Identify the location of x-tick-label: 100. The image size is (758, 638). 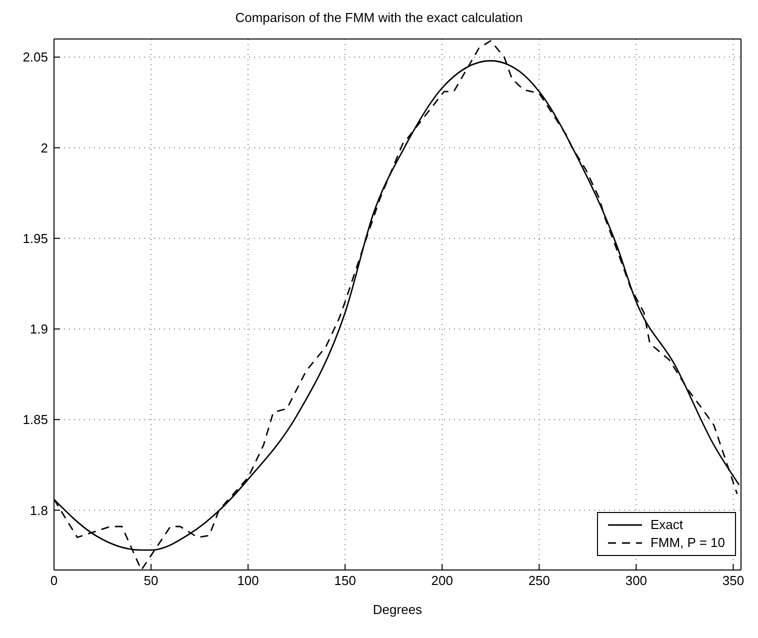
(248, 580).